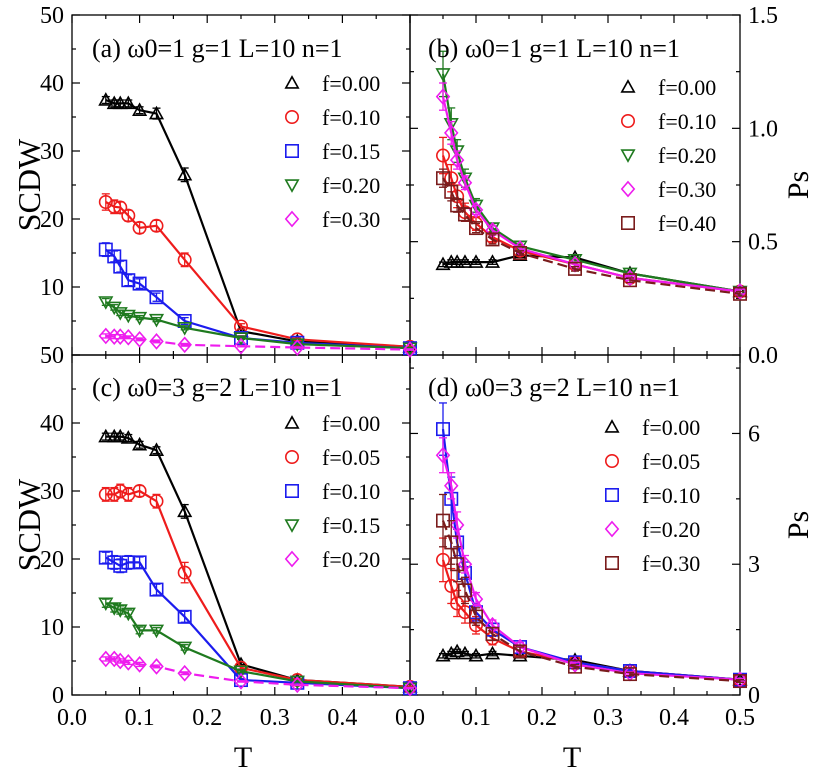 The height and width of the screenshot is (776, 830). What do you see at coordinates (763, 356) in the screenshot?
I see `y-tick-label: 0.0` at bounding box center [763, 356].